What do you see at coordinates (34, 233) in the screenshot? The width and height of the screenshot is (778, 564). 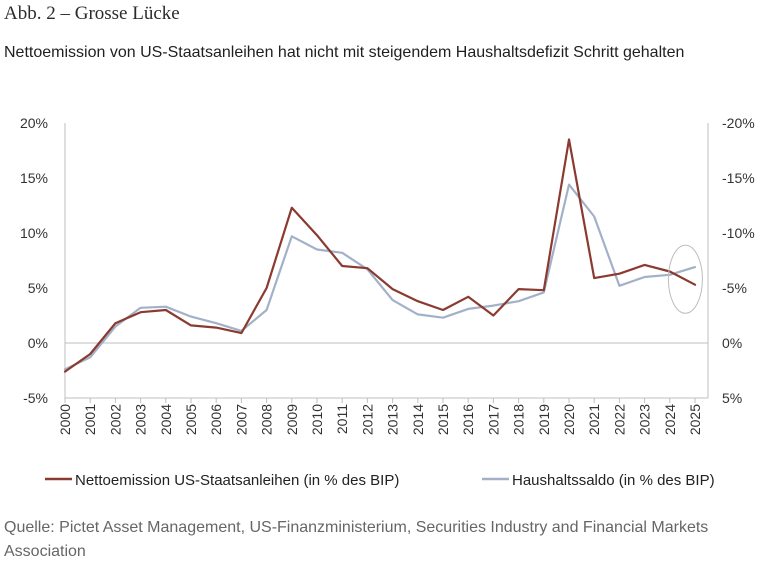 I see `left-tick-label: 10%` at bounding box center [34, 233].